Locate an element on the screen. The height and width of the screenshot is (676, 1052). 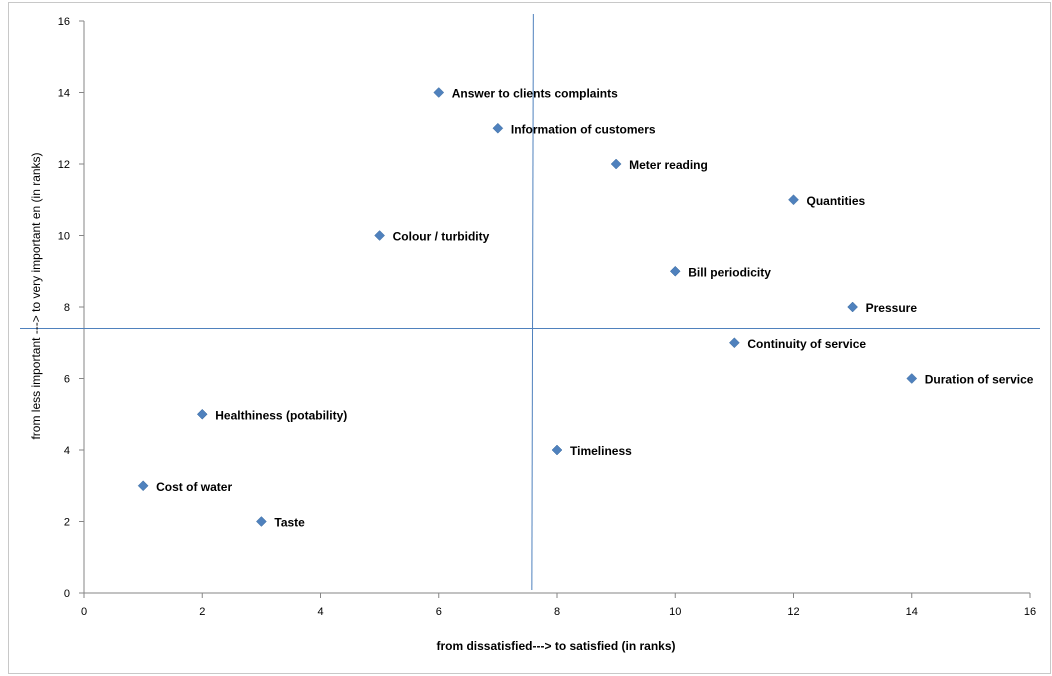
data-point-label: Quantities is located at coordinates (836, 201).